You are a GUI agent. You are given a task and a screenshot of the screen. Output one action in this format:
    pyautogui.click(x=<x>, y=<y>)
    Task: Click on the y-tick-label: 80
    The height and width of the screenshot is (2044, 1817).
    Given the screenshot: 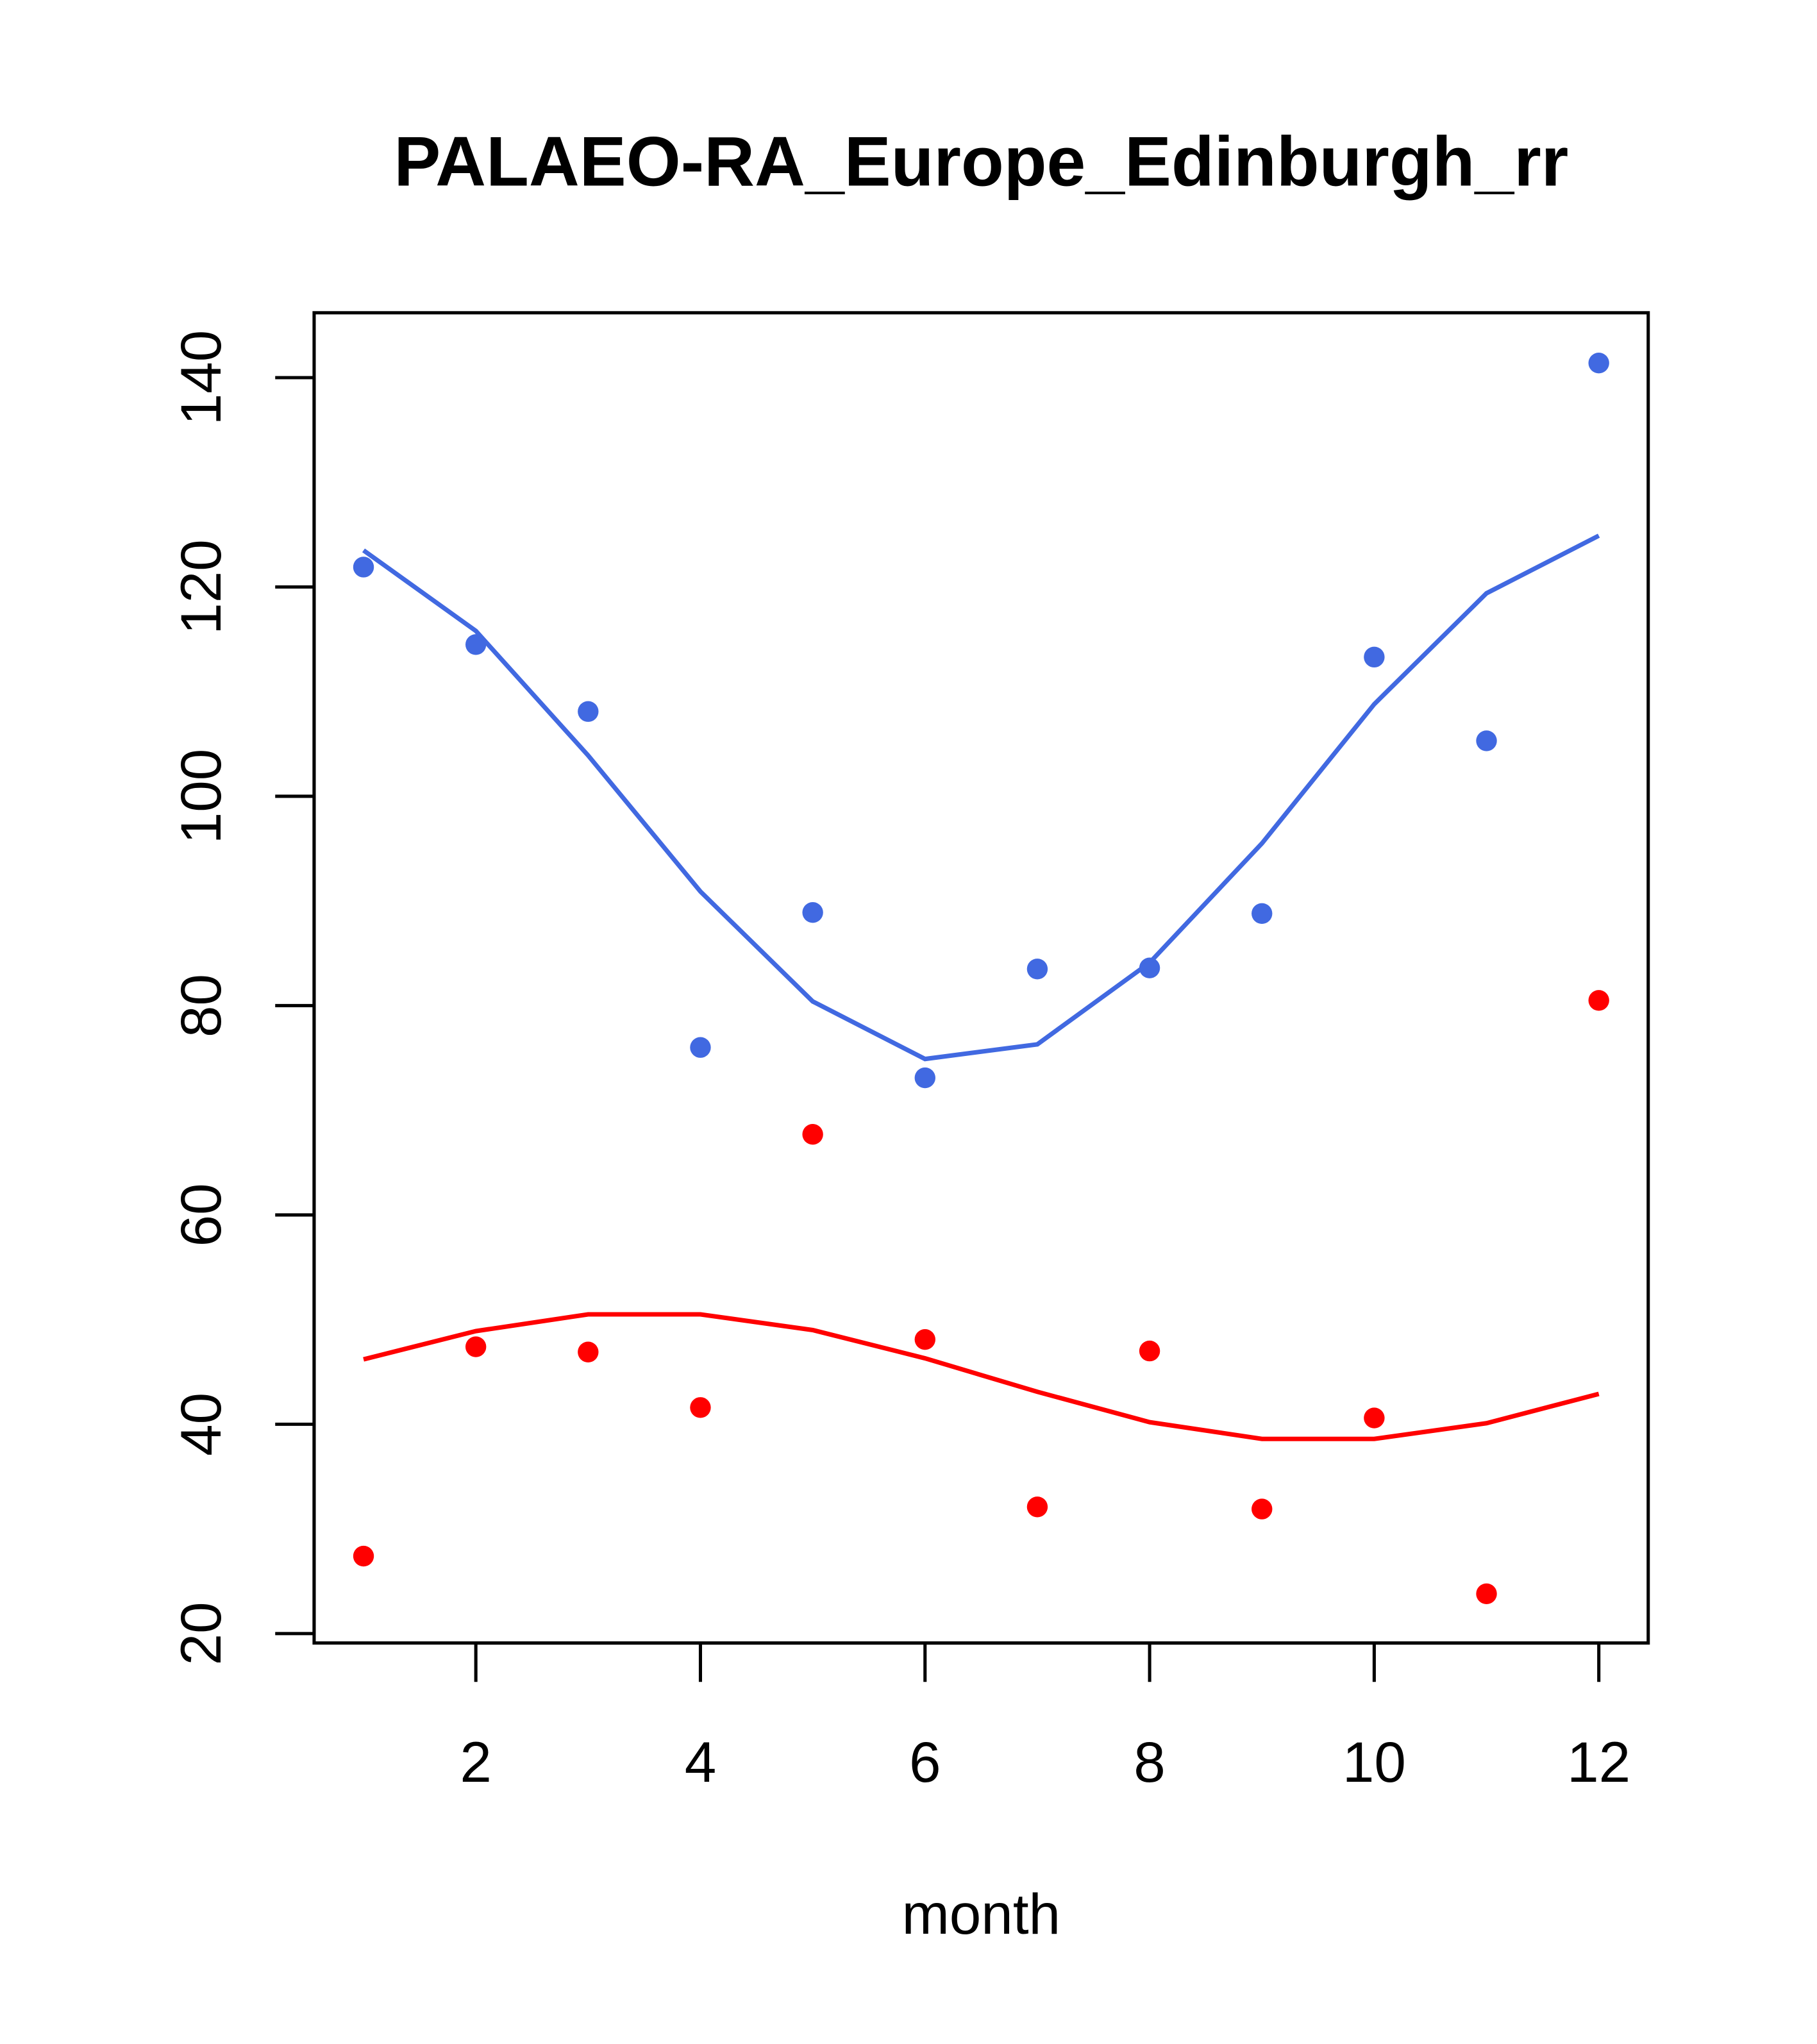 What is the action you would take?
    pyautogui.click(x=201, y=1005)
    